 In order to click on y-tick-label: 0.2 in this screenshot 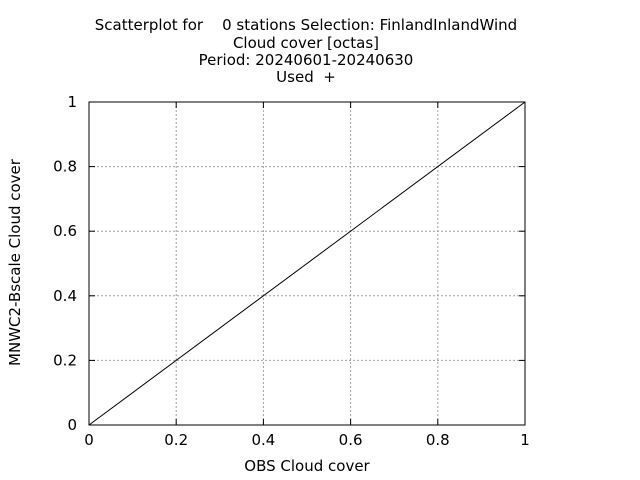, I will do `click(65, 360)`.